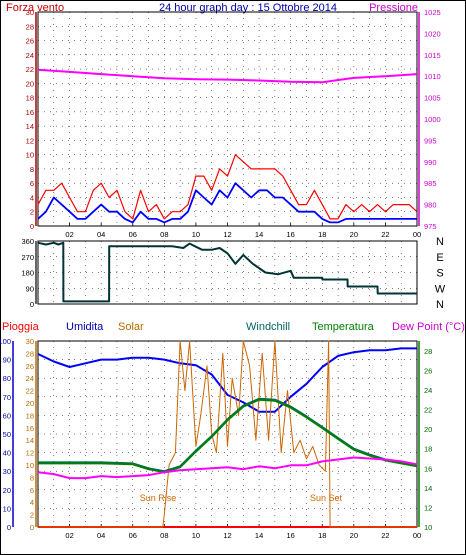  I want to click on wind-tick-label: 20, so click(30, 83).